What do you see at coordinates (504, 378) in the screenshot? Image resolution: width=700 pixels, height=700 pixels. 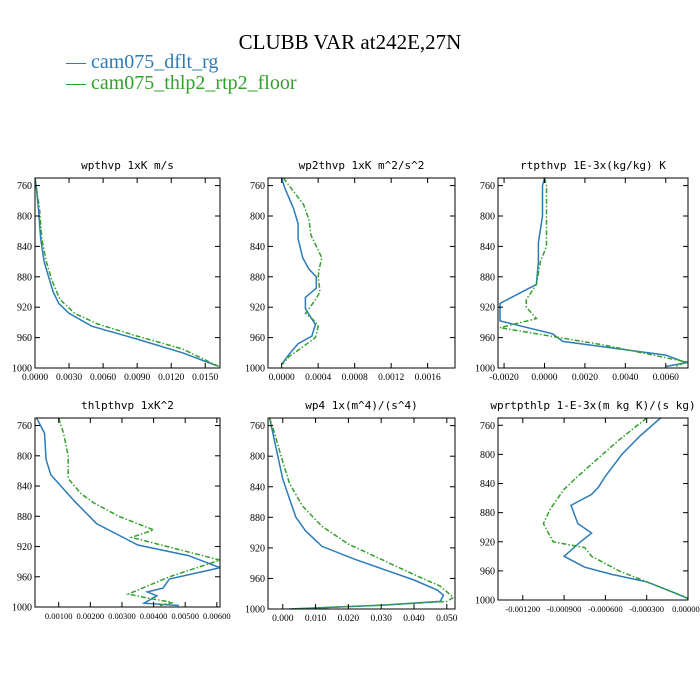 I see `x-tick-label: -0.0020` at bounding box center [504, 378].